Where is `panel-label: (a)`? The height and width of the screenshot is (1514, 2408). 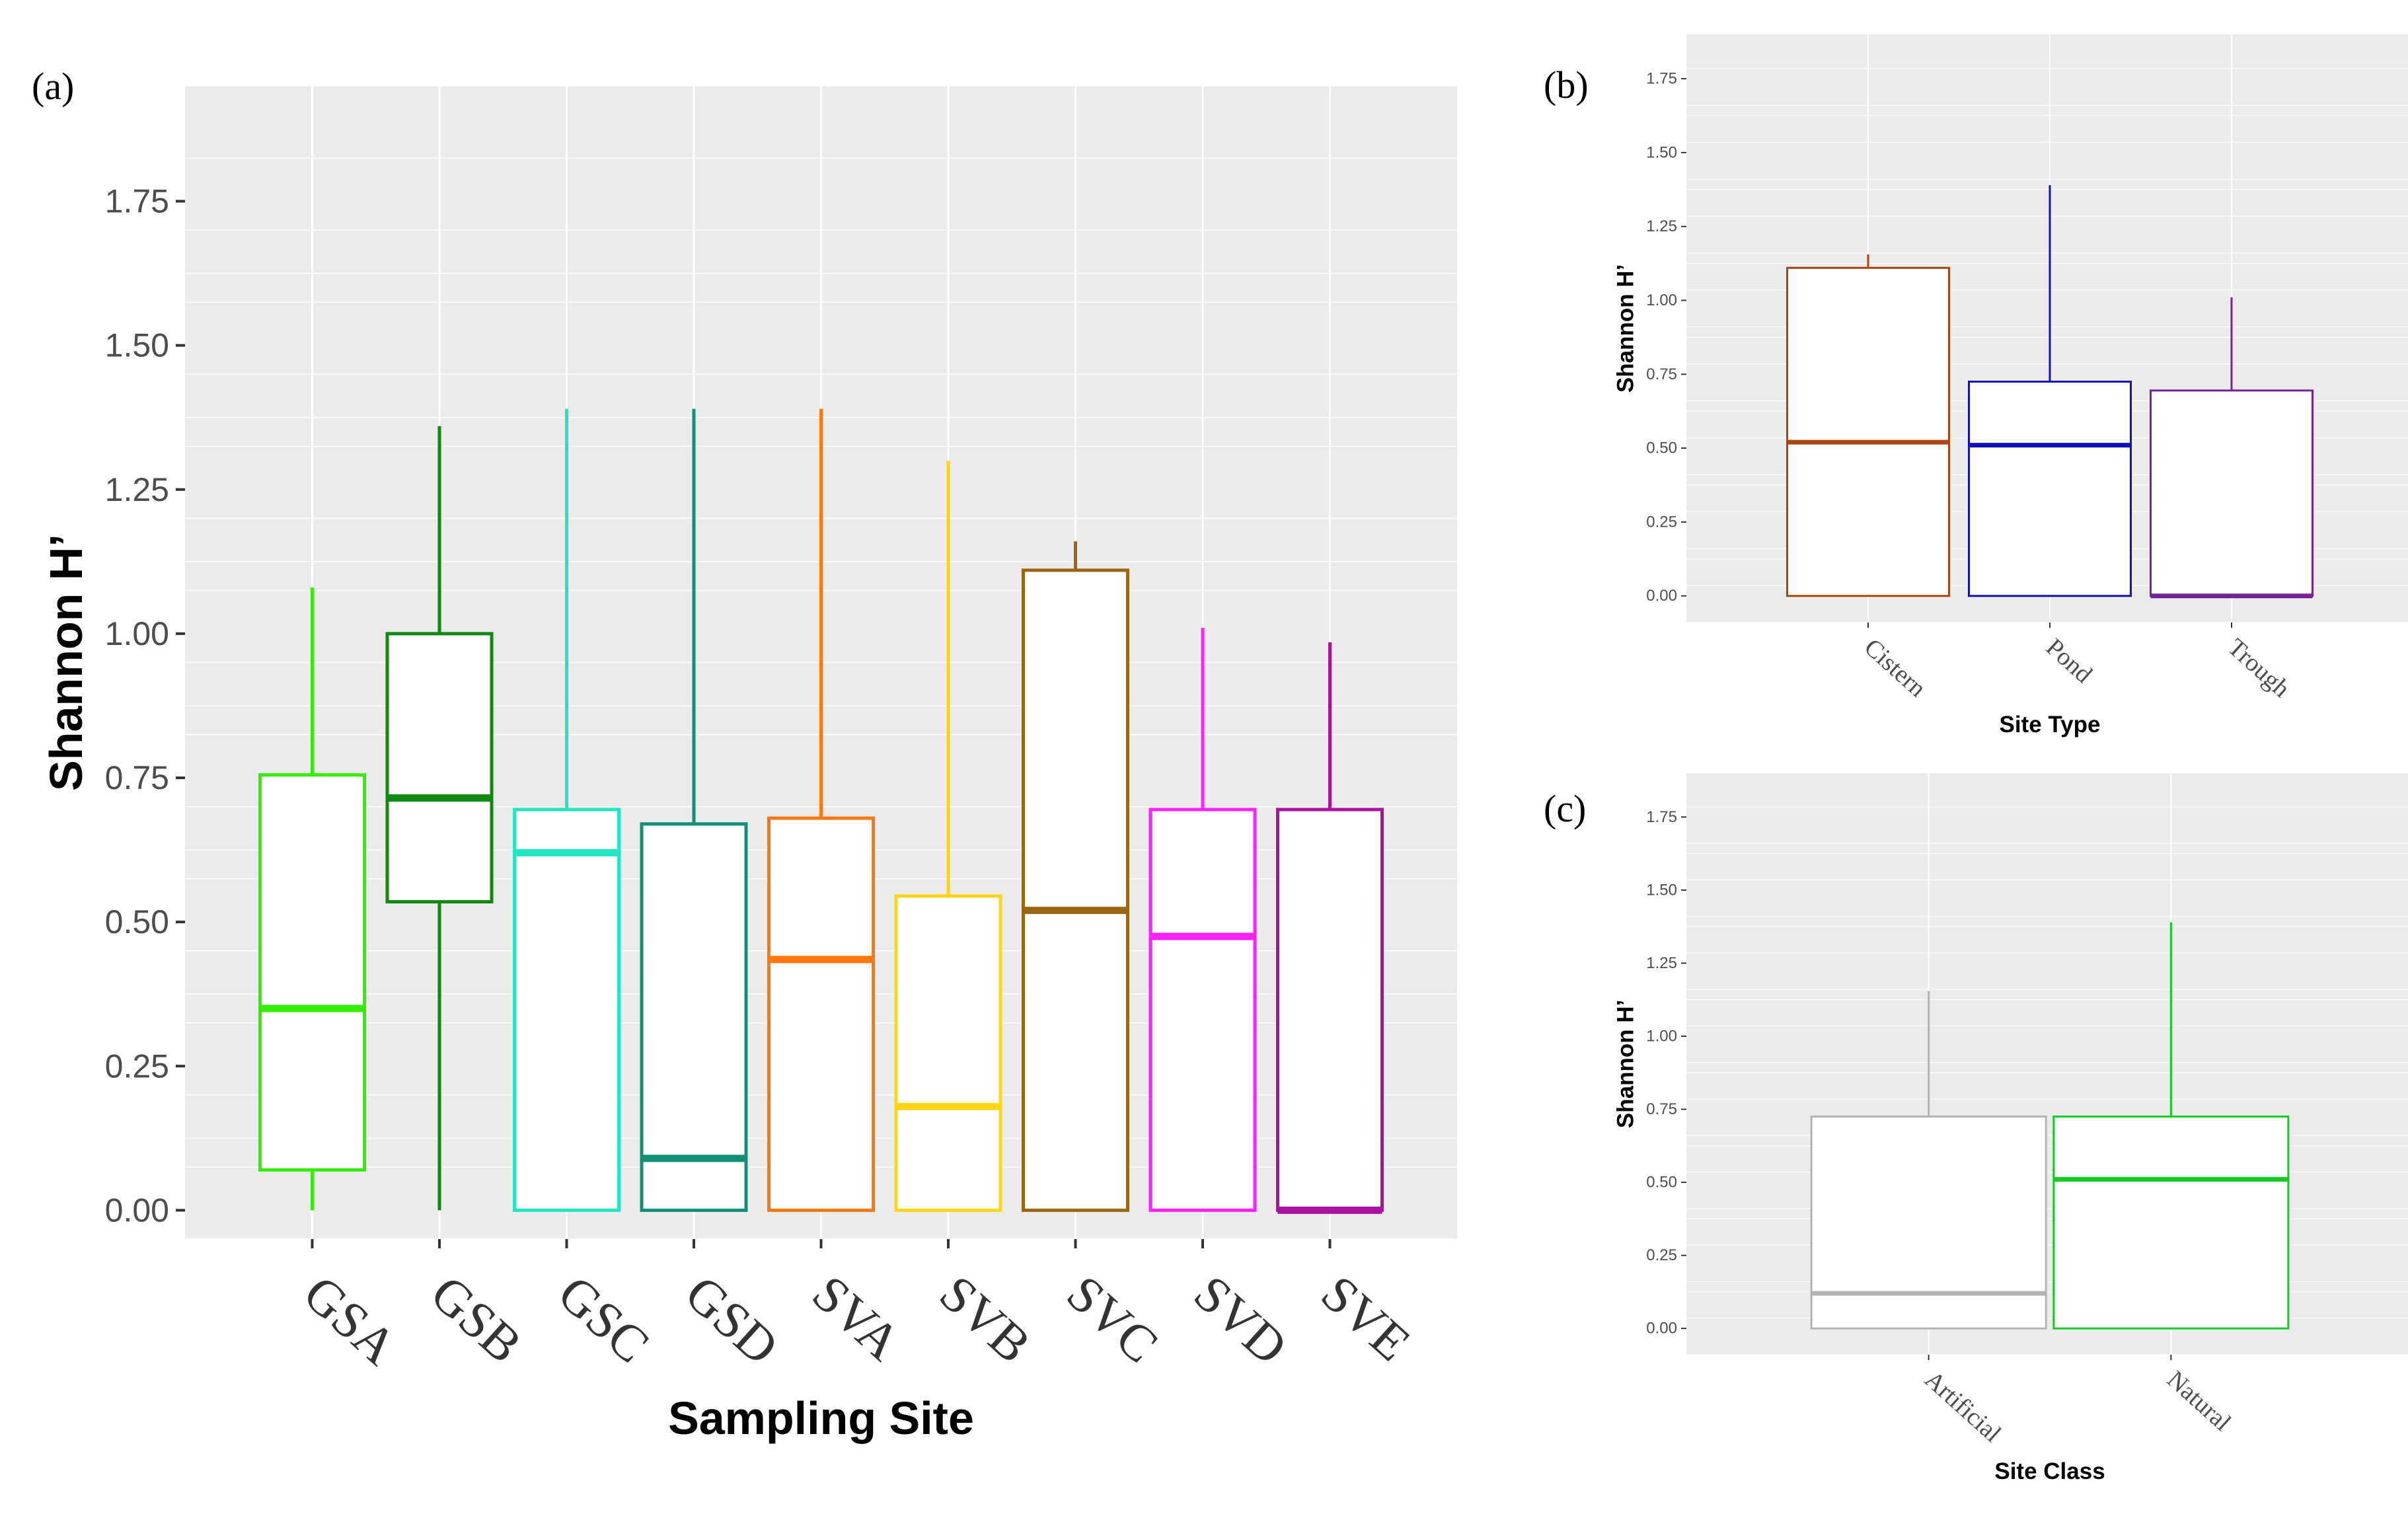 panel-label: (a) is located at coordinates (53, 86).